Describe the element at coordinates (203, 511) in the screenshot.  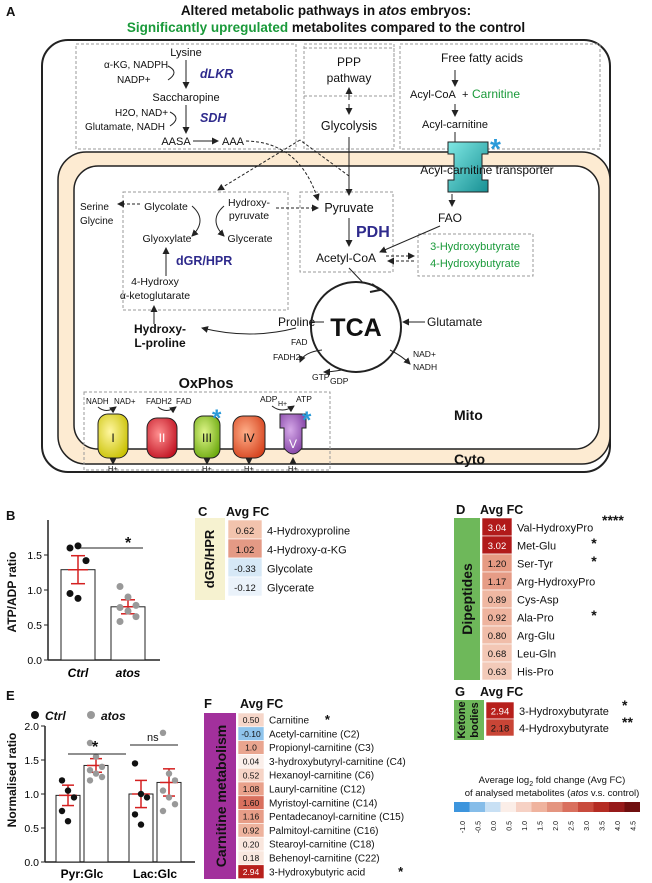
I see `panel-c-letter: C` at that location.